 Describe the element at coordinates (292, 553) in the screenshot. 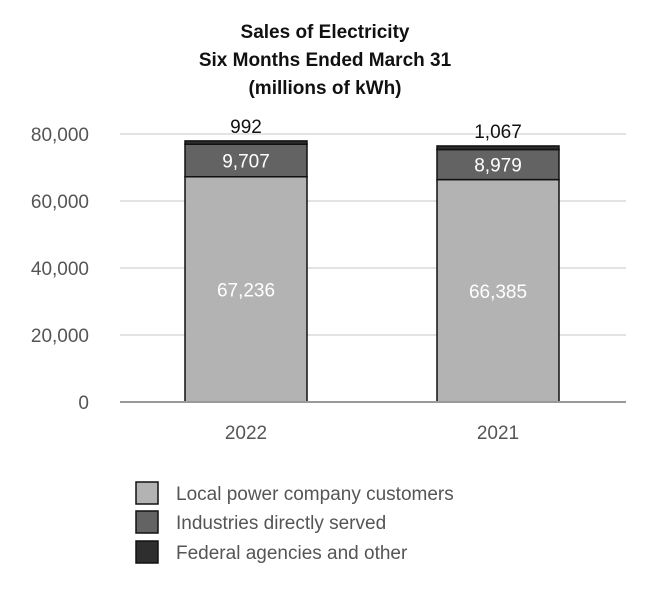

I see `legend-label: Federal agencies and other` at that location.